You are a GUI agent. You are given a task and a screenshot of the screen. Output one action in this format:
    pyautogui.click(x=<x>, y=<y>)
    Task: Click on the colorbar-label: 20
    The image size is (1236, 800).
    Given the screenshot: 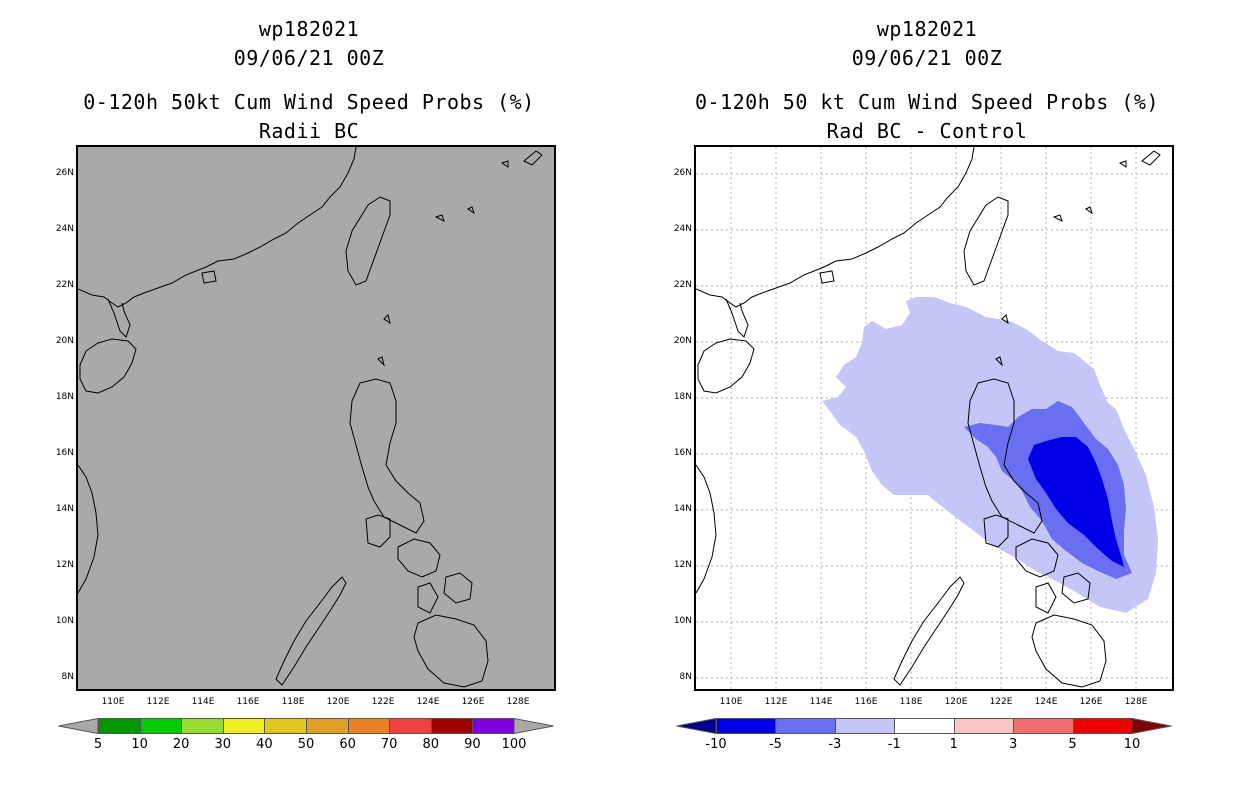 What is the action you would take?
    pyautogui.click(x=181, y=744)
    